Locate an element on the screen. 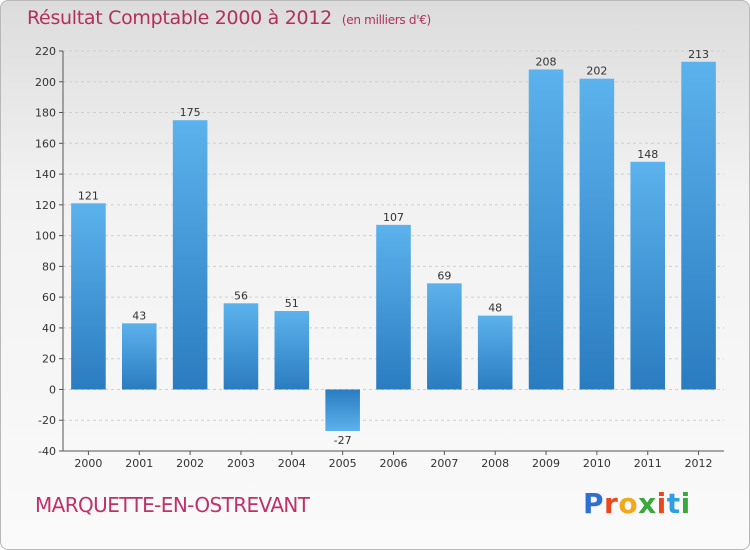  y-tick-label: 100 is located at coordinates (45, 236).